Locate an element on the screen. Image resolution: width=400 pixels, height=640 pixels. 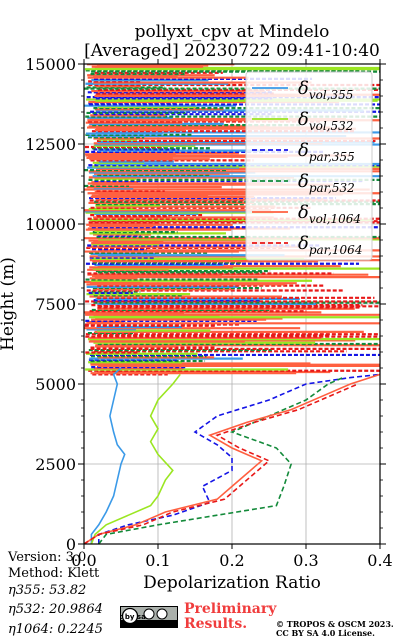
legend-label: δvol,1064 is located at coordinates (329, 214).